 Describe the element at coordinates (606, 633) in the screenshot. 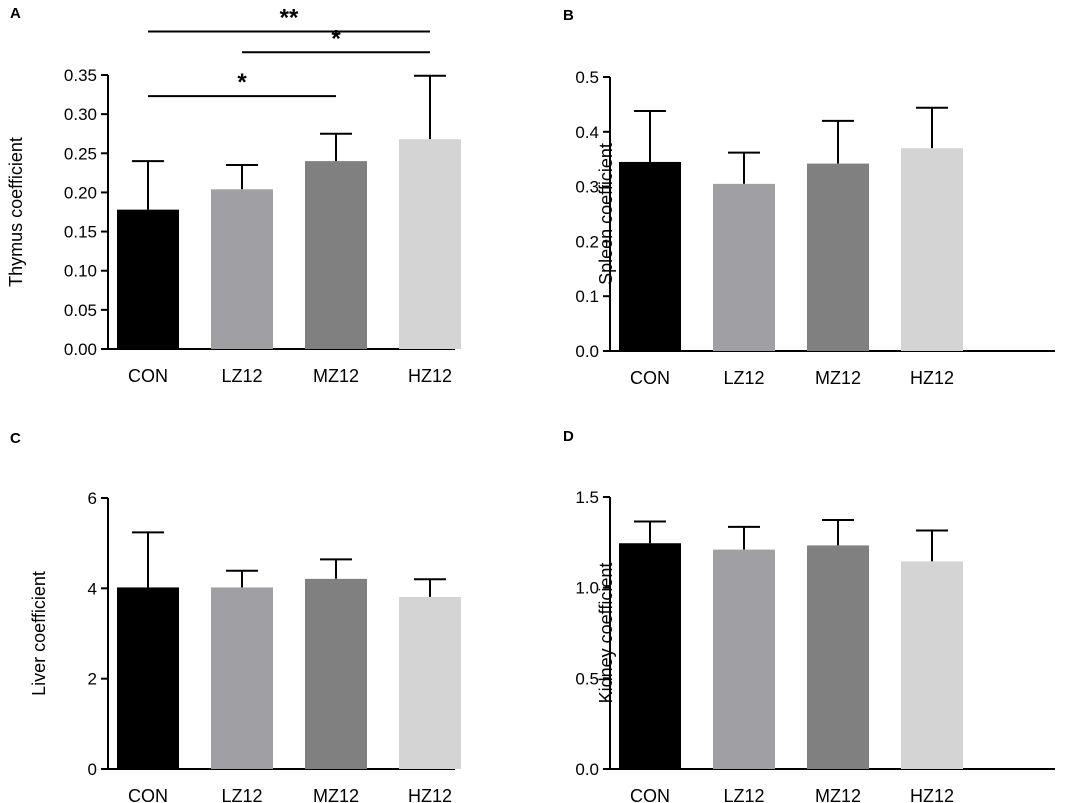

I see `y-axis-title-d: Kidney coefficient` at that location.